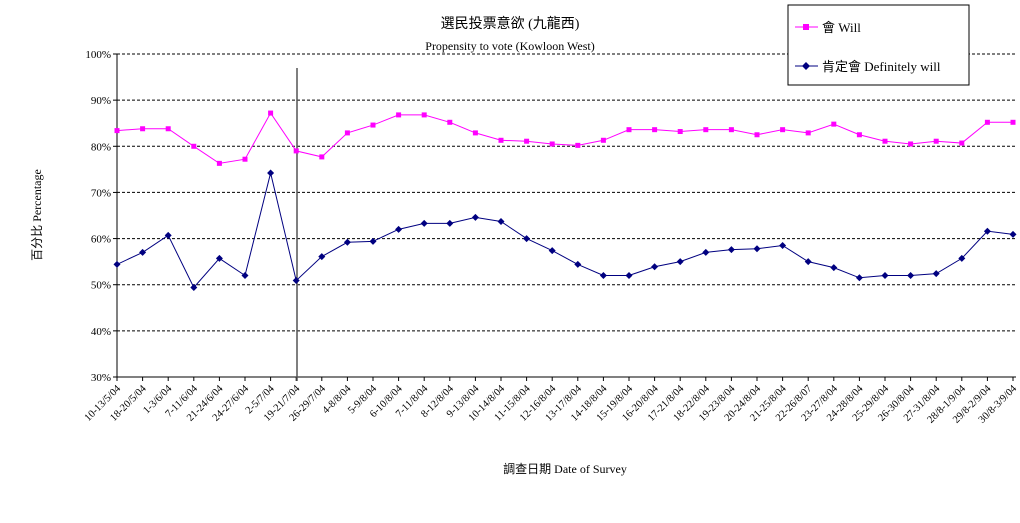 Image resolution: width=1020 pixels, height=523 pixels. I want to click on series-line, so click(564, 138).